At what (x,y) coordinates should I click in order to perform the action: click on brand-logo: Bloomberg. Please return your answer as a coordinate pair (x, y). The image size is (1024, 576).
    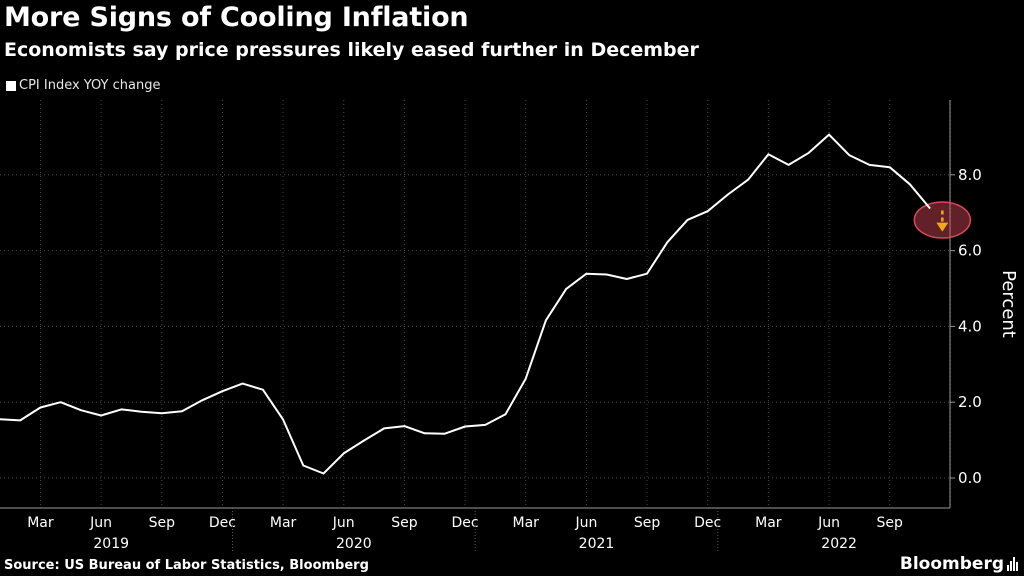
    Looking at the image, I should click on (959, 564).